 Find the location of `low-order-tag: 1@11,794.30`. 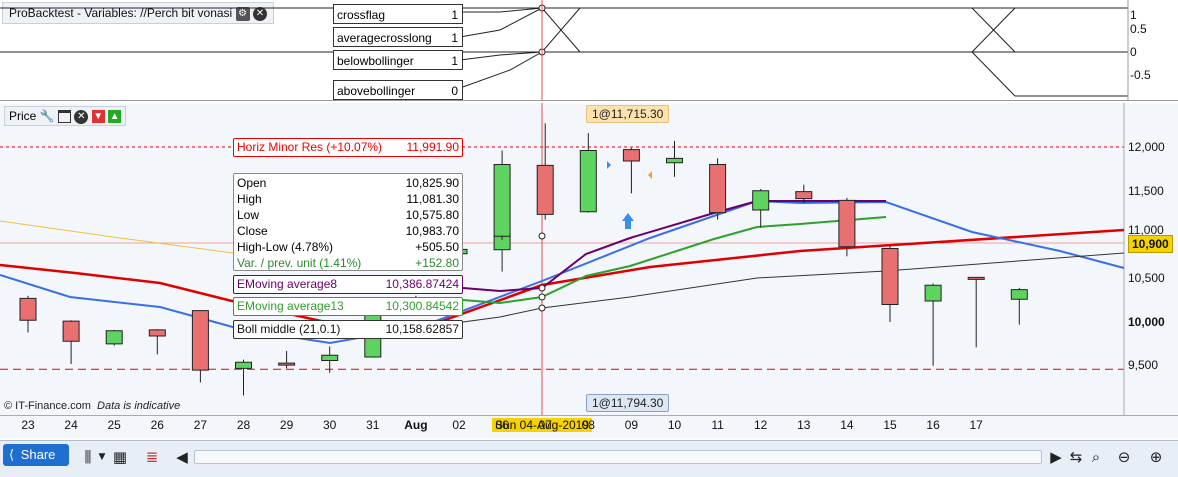

low-order-tag: 1@11,794.30 is located at coordinates (628, 403).